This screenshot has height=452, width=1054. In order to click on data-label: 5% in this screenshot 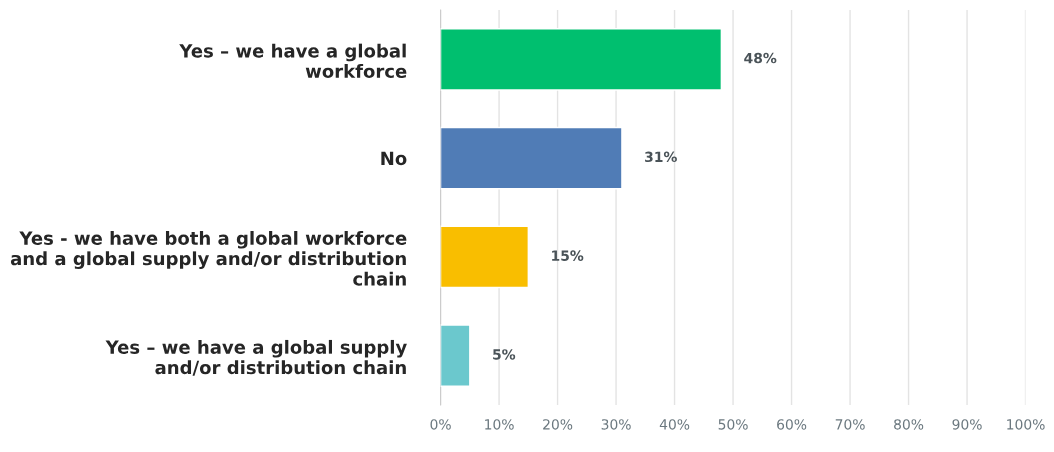, I will do `click(504, 354)`.